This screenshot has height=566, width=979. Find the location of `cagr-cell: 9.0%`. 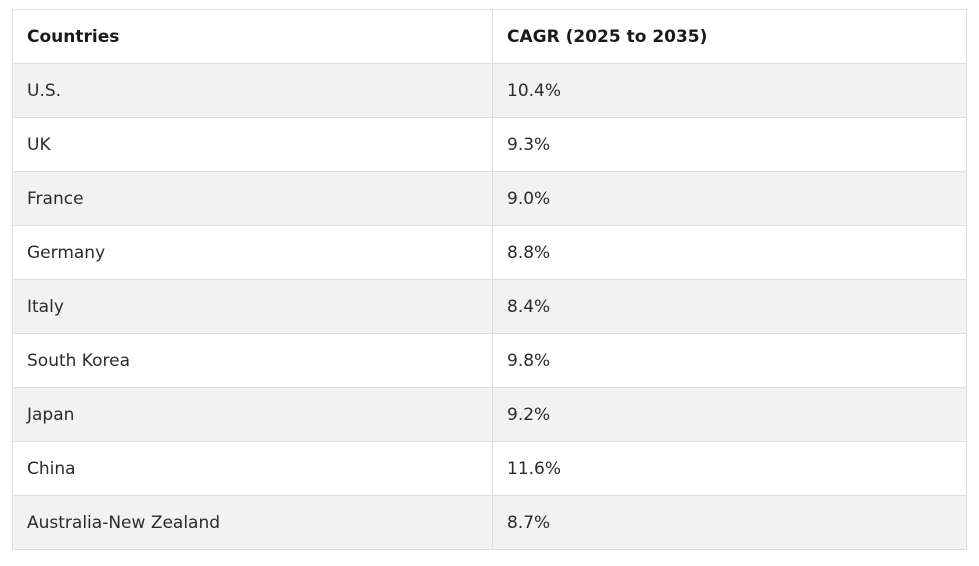

cagr-cell: 9.0% is located at coordinates (729, 198).